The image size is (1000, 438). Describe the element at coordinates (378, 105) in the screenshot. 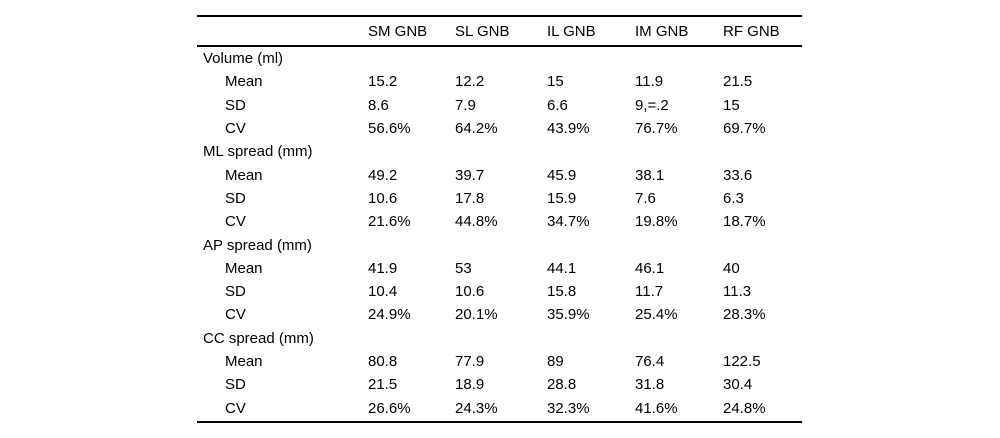

I see `value-cell: 8.6` at that location.